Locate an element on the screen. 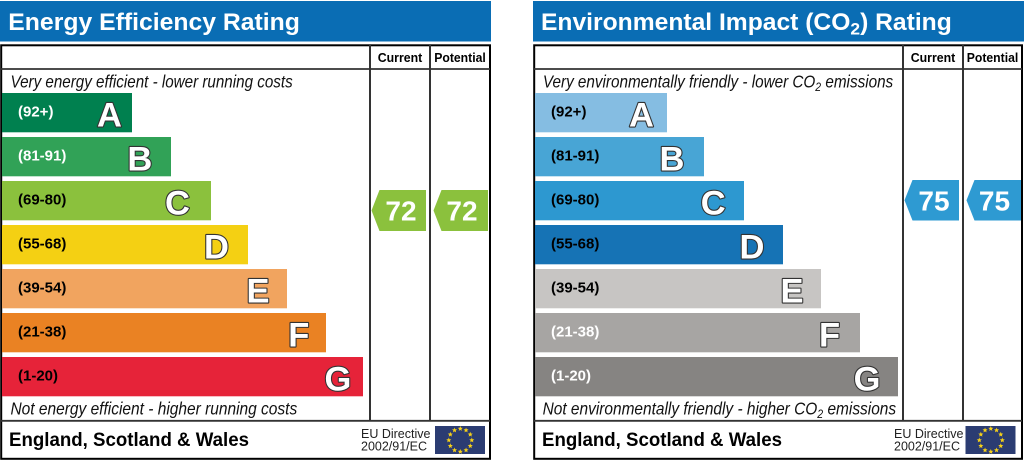 Image resolution: width=1024 pixels, height=460 pixels. svg-text:Environmental Impact (CO2​) Ra: Environmental Impact (CO2​) Rating is located at coordinates (746, 23).